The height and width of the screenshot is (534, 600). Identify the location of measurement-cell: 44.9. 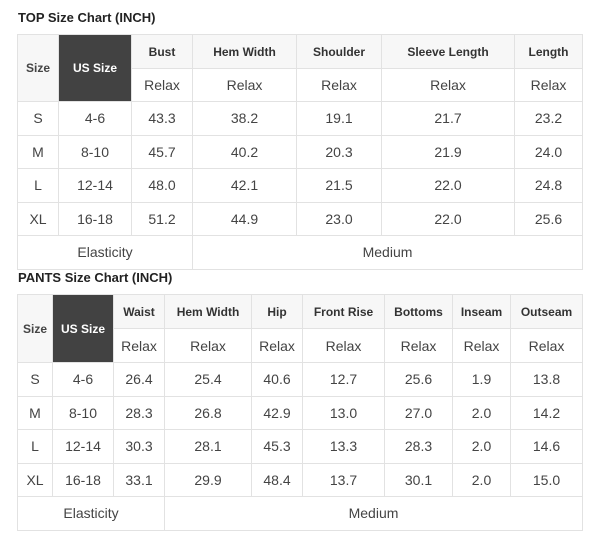
(244, 218).